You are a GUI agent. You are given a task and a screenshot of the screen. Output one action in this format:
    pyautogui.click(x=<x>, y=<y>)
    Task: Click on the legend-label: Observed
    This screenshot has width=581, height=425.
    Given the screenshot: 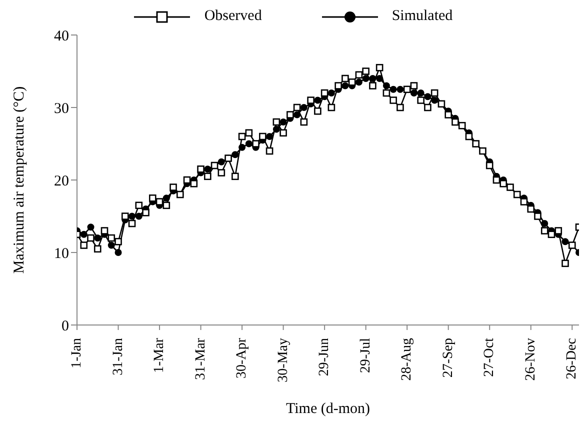 What is the action you would take?
    pyautogui.click(x=233, y=16)
    